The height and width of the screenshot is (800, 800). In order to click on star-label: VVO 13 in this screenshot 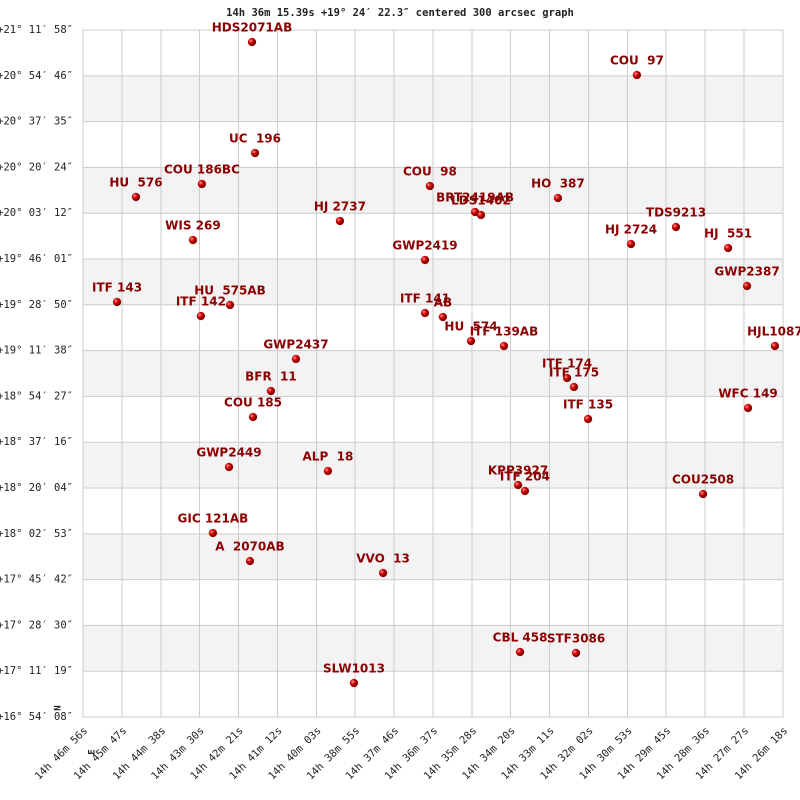, I will do `click(383, 559)`.